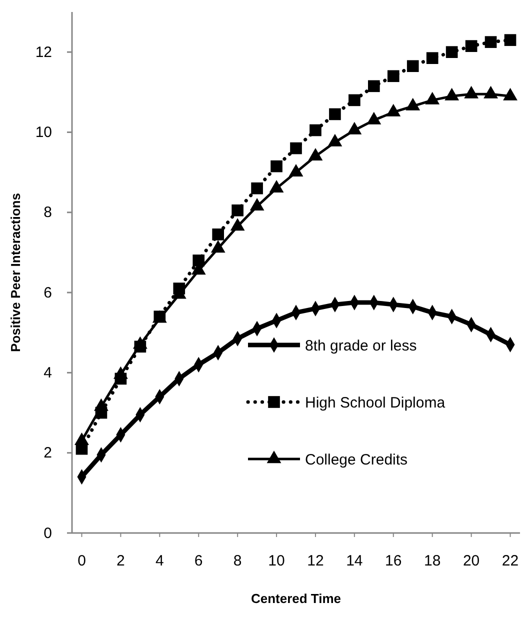 This screenshot has height=617, width=523. What do you see at coordinates (296, 598) in the screenshot?
I see `x-axis-title: Centered Time` at bounding box center [296, 598].